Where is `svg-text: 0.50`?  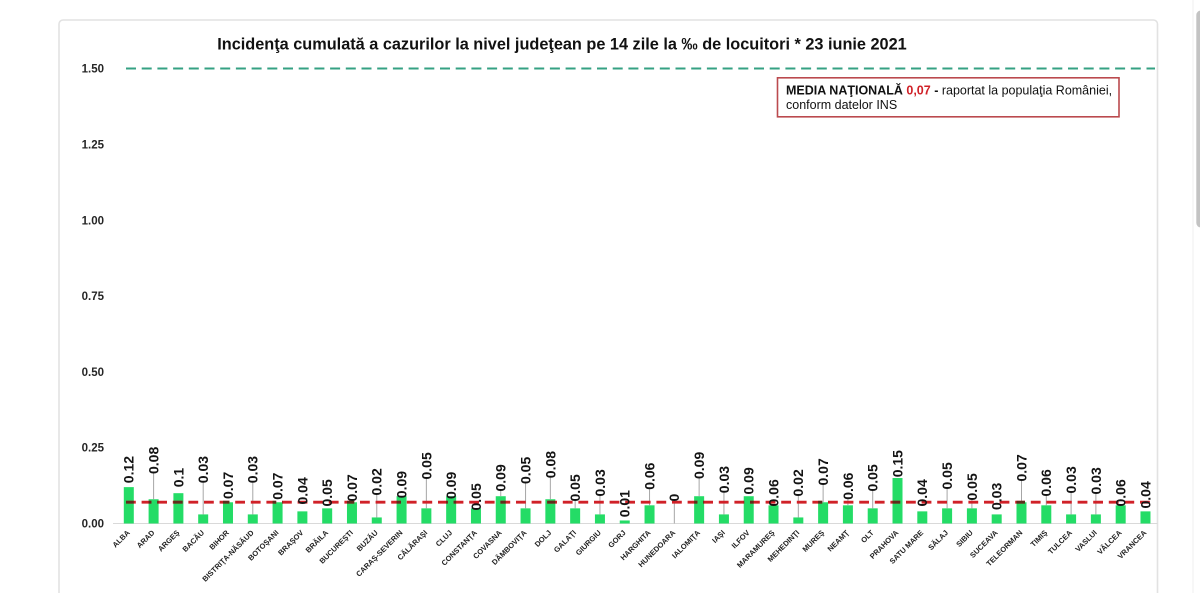 svg-text: 0.50 is located at coordinates (93, 373).